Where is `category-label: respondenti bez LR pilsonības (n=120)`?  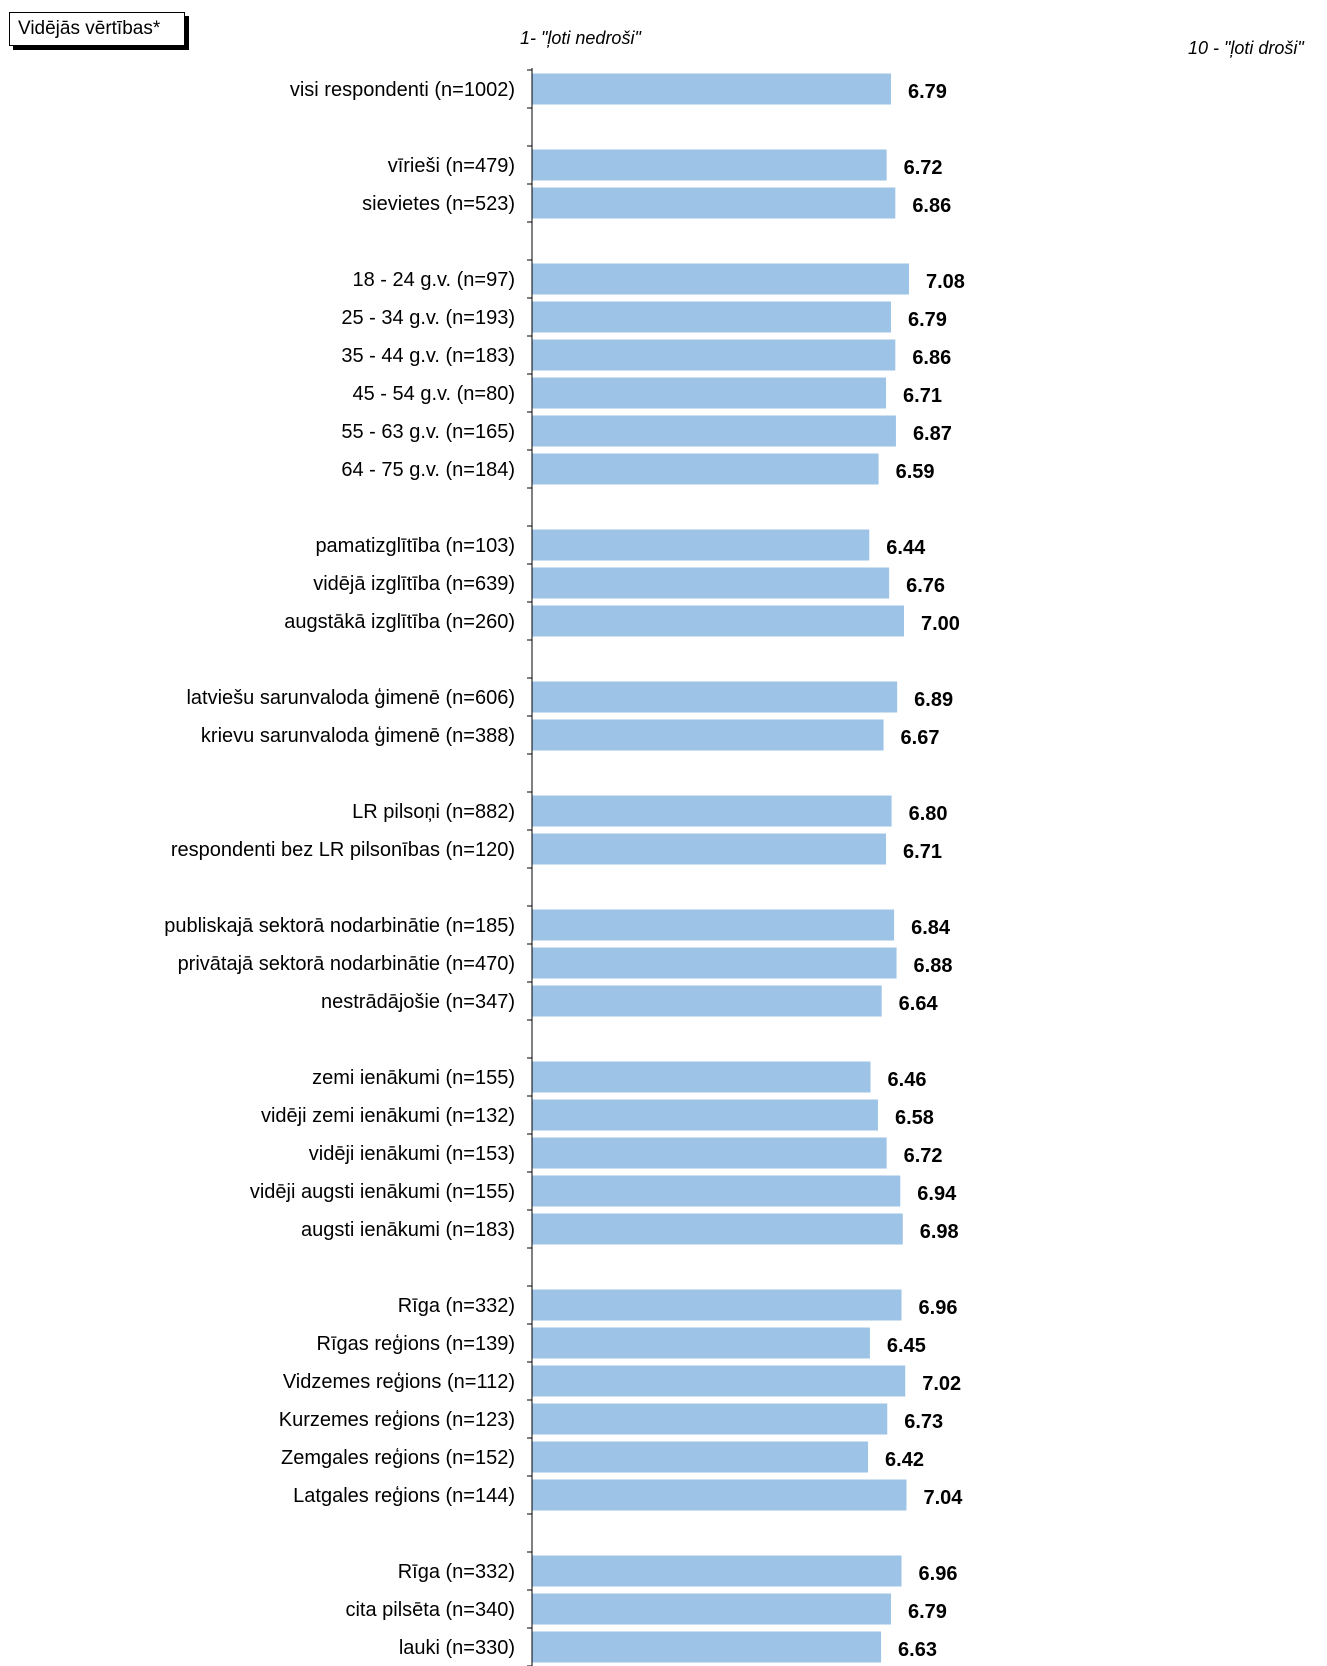 category-label: respondenti bez LR pilsonības (n=120) is located at coordinates (343, 850).